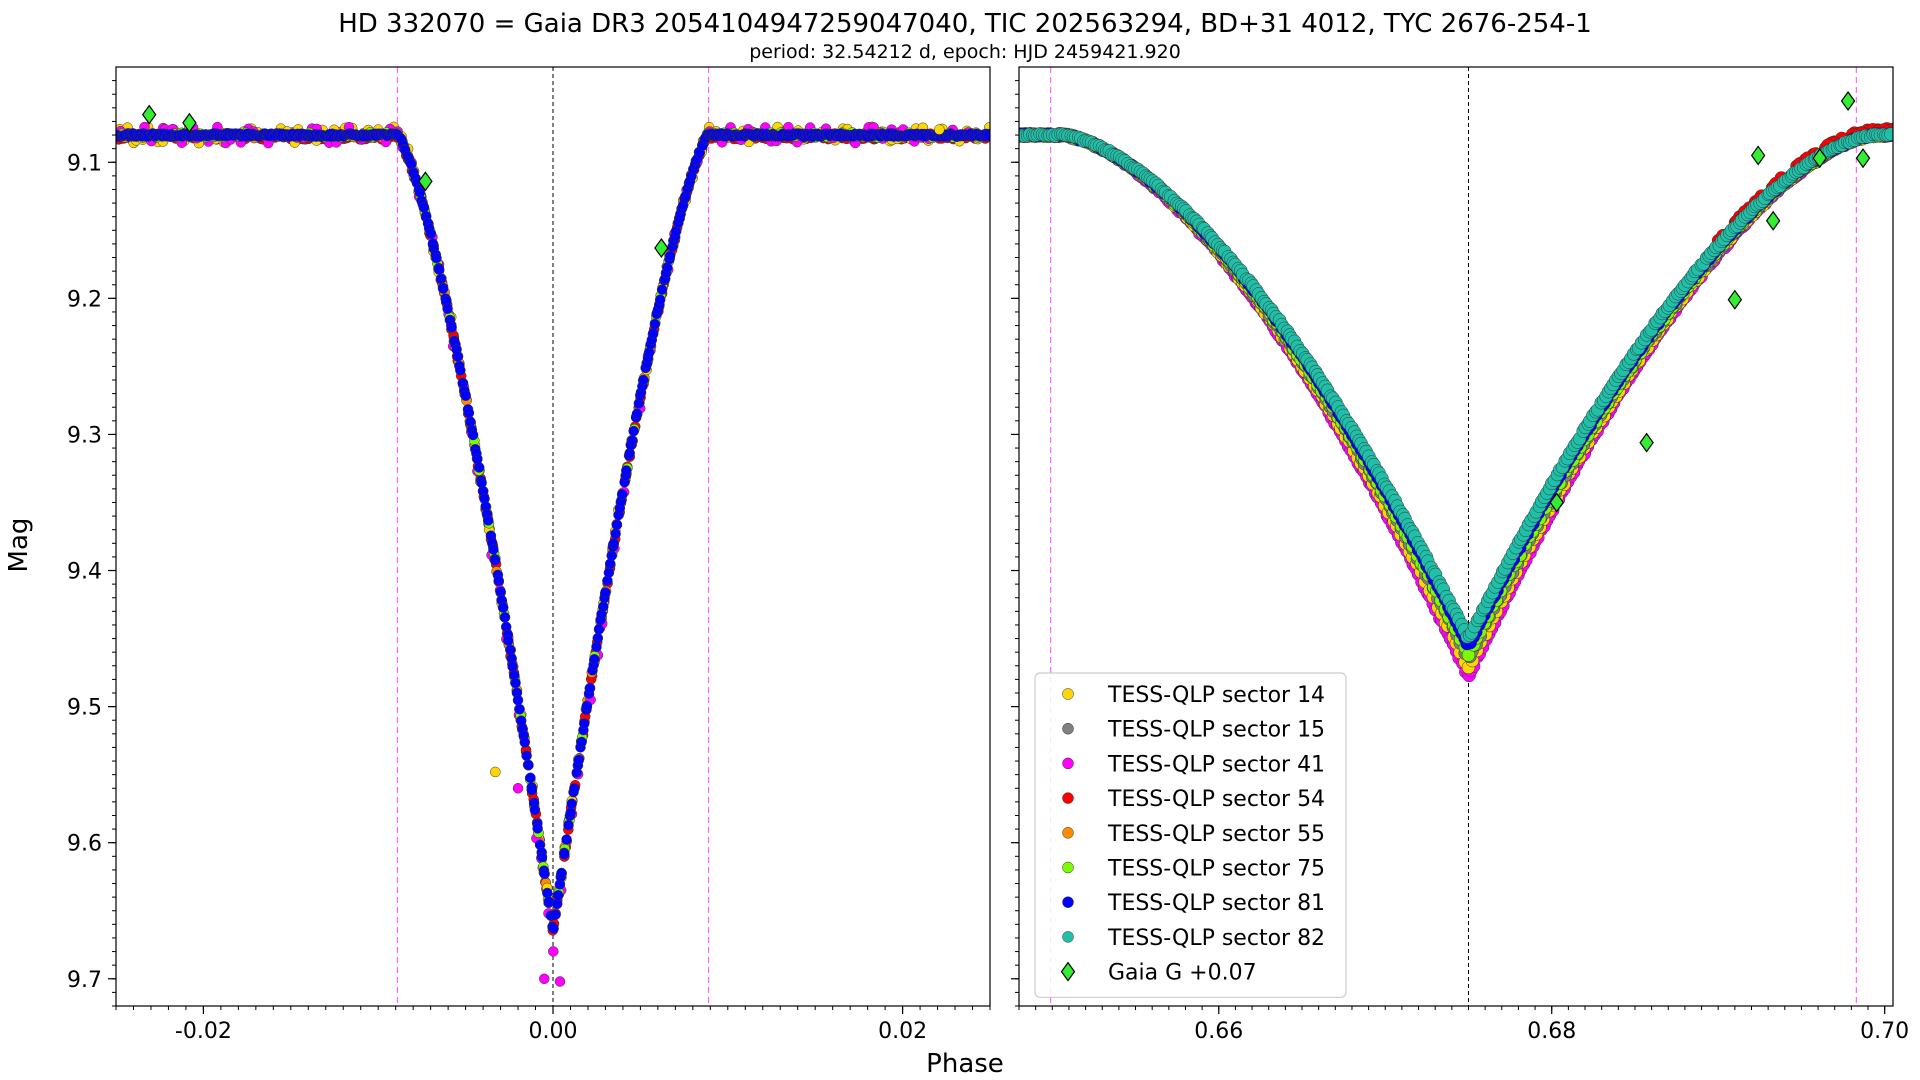 This screenshot has width=1920, height=1080. I want to click on legend-box, so click(1190, 835).